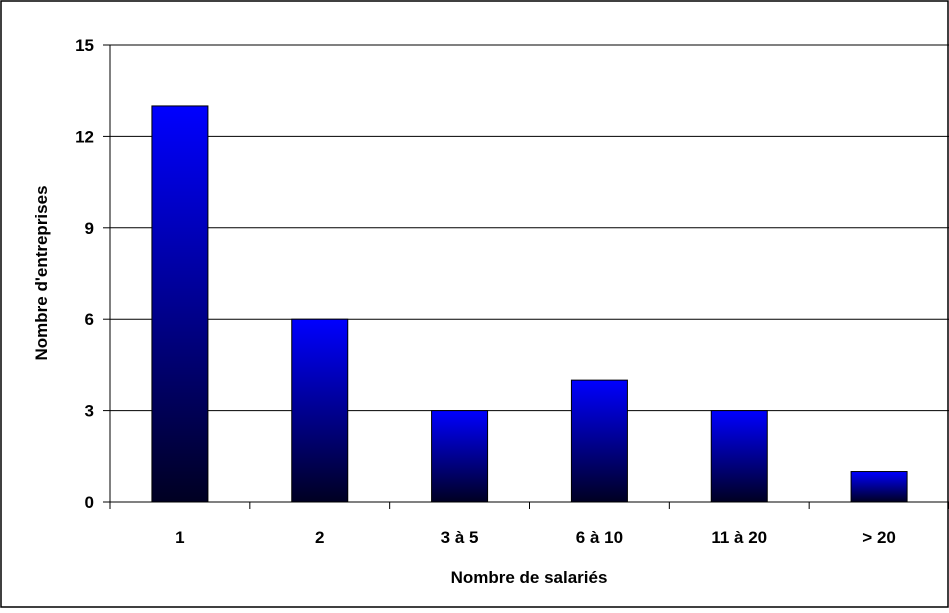  I want to click on y-axis-title: Nombre d'entreprises, so click(41, 272).